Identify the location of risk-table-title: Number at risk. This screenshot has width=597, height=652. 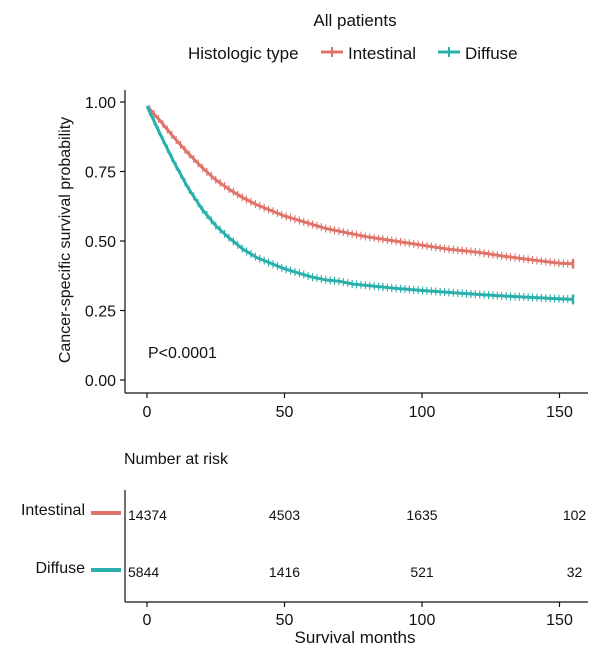
(176, 459).